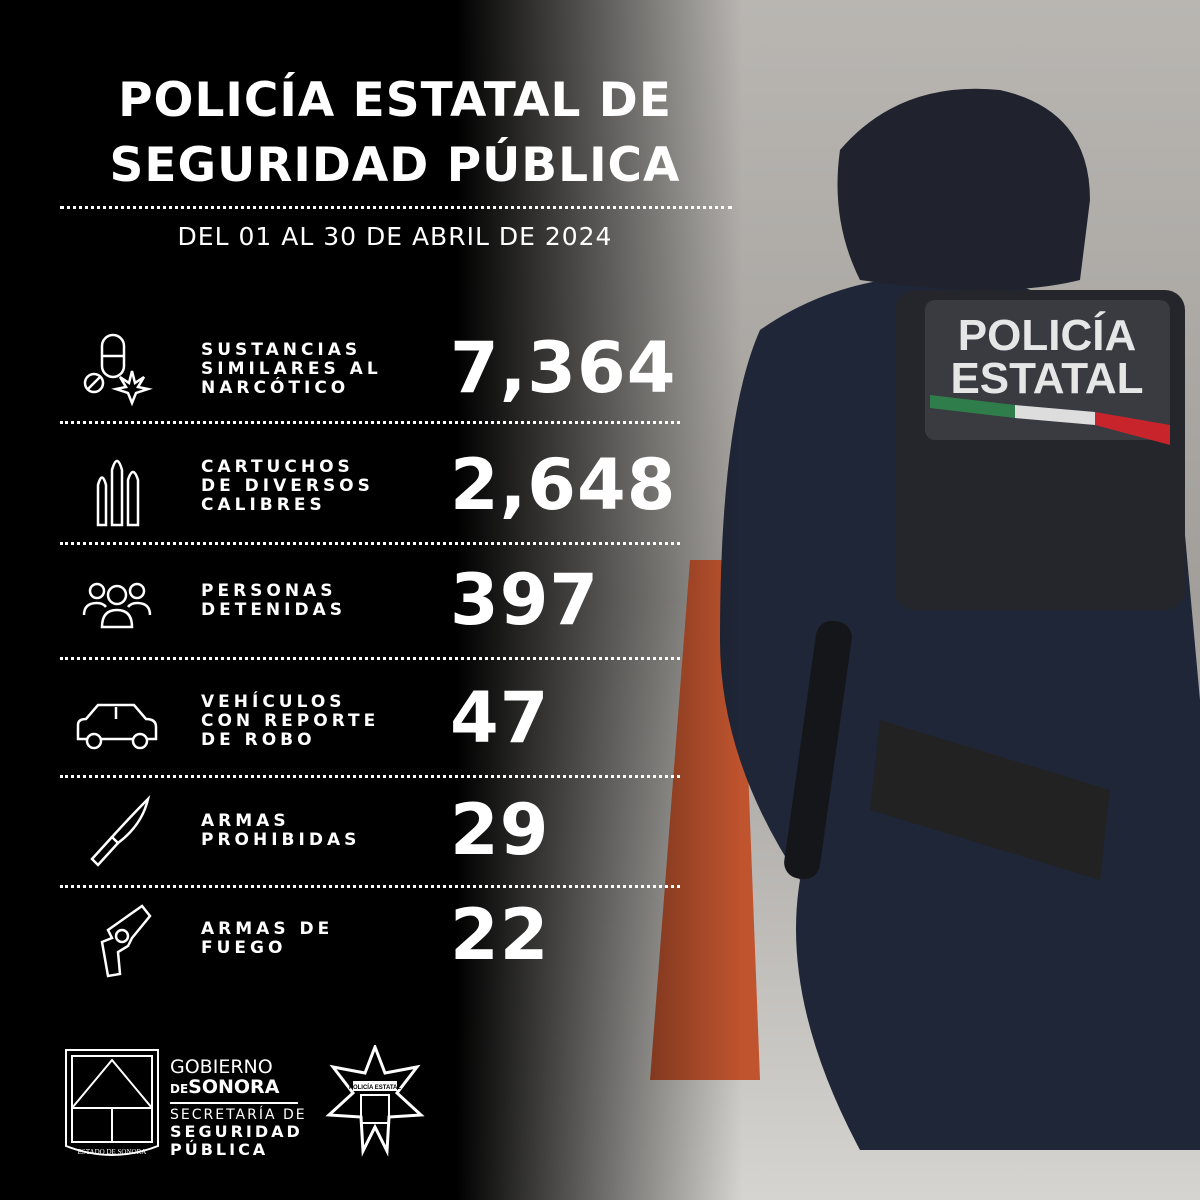 Image resolution: width=1200 pixels, height=1200 pixels. I want to click on car-icon, so click(117, 726).